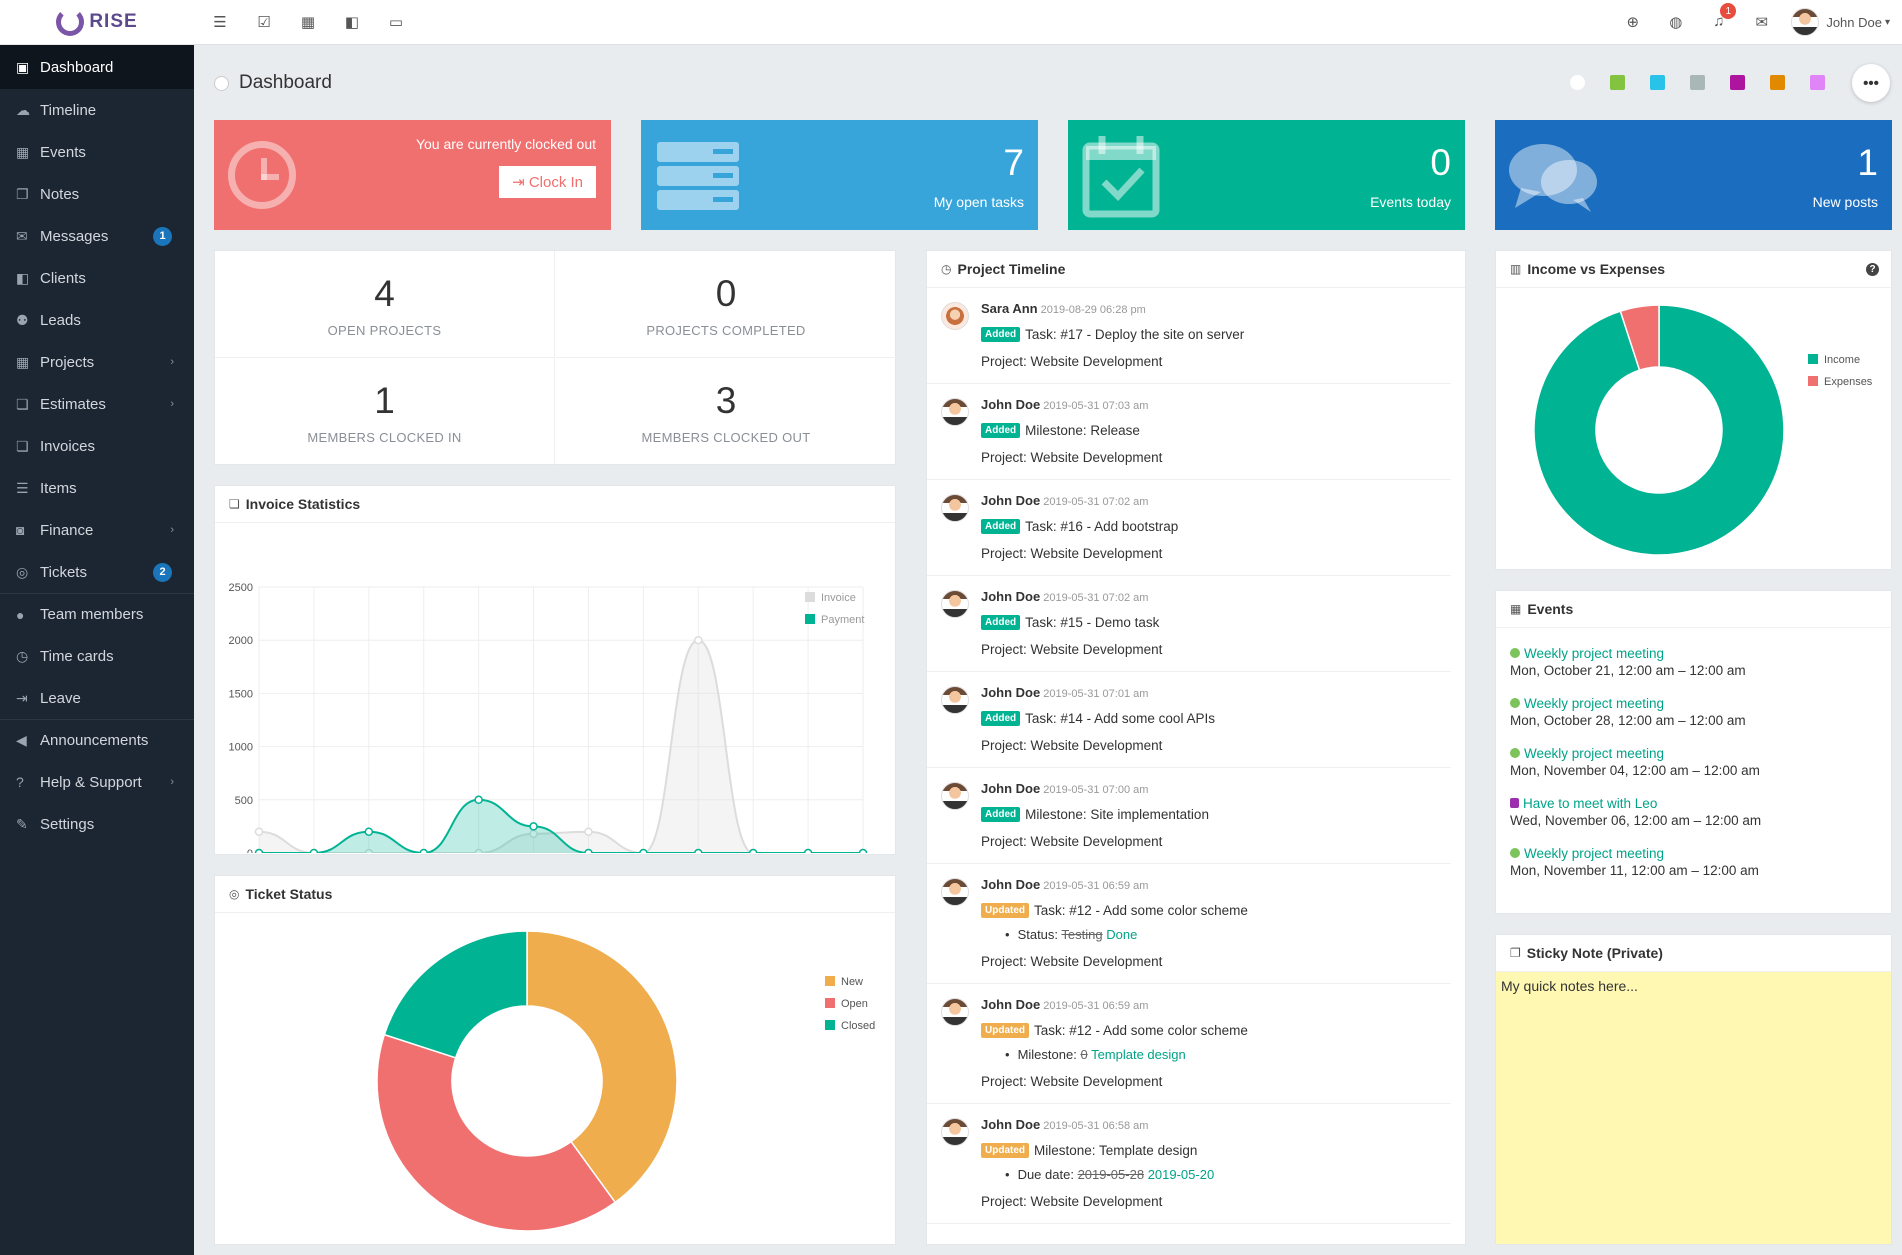 The height and width of the screenshot is (1255, 1902). What do you see at coordinates (264, 22) in the screenshot?
I see `todo-check-icon: ☑` at bounding box center [264, 22].